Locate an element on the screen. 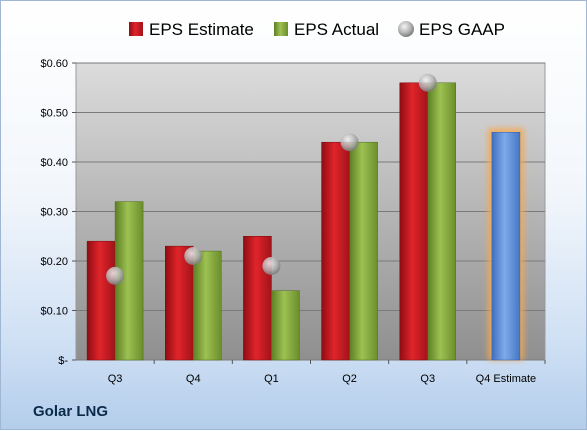 This screenshot has width=587, height=431. company-name: Golar LNG is located at coordinates (71, 411).